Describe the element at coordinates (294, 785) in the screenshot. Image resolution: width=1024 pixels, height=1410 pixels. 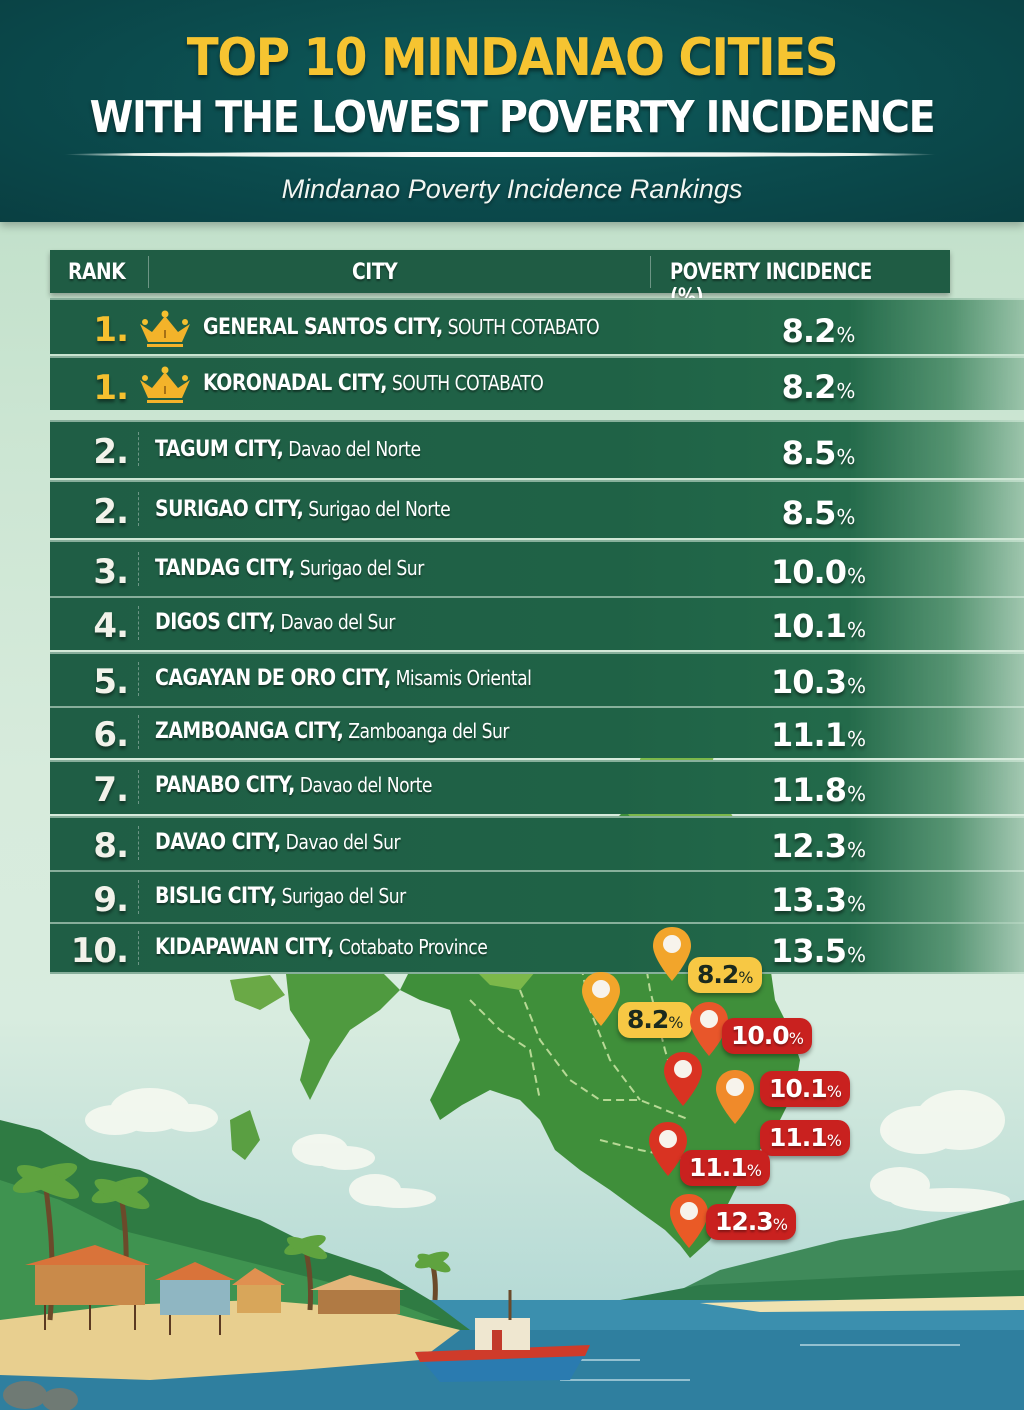
I see `city-name: PANABO CITY, Davao del Norte` at that location.